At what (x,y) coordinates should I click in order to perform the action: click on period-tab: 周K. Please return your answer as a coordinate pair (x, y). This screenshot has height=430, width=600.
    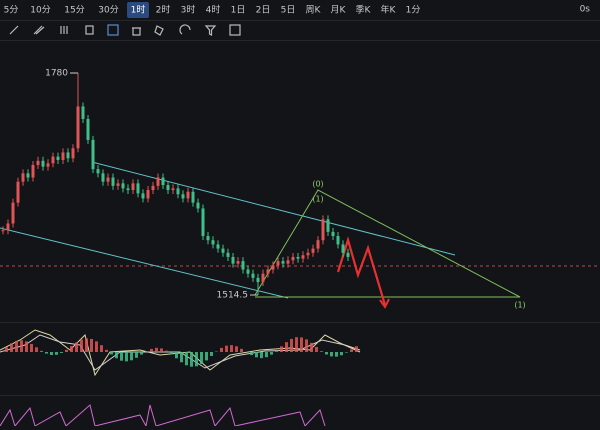
    Looking at the image, I should click on (314, 10).